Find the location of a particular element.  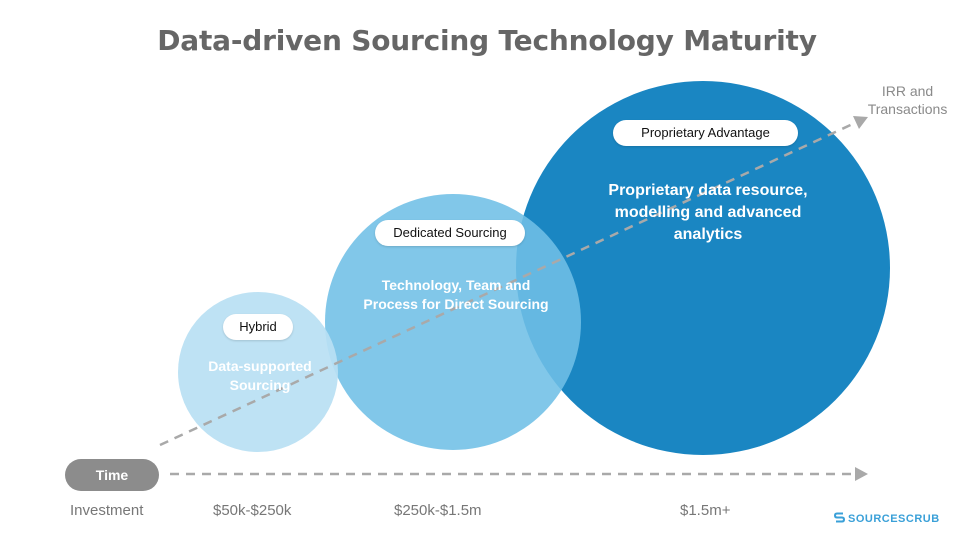

stage-text-hybrid: Data-supported Sourcing is located at coordinates (260, 375).